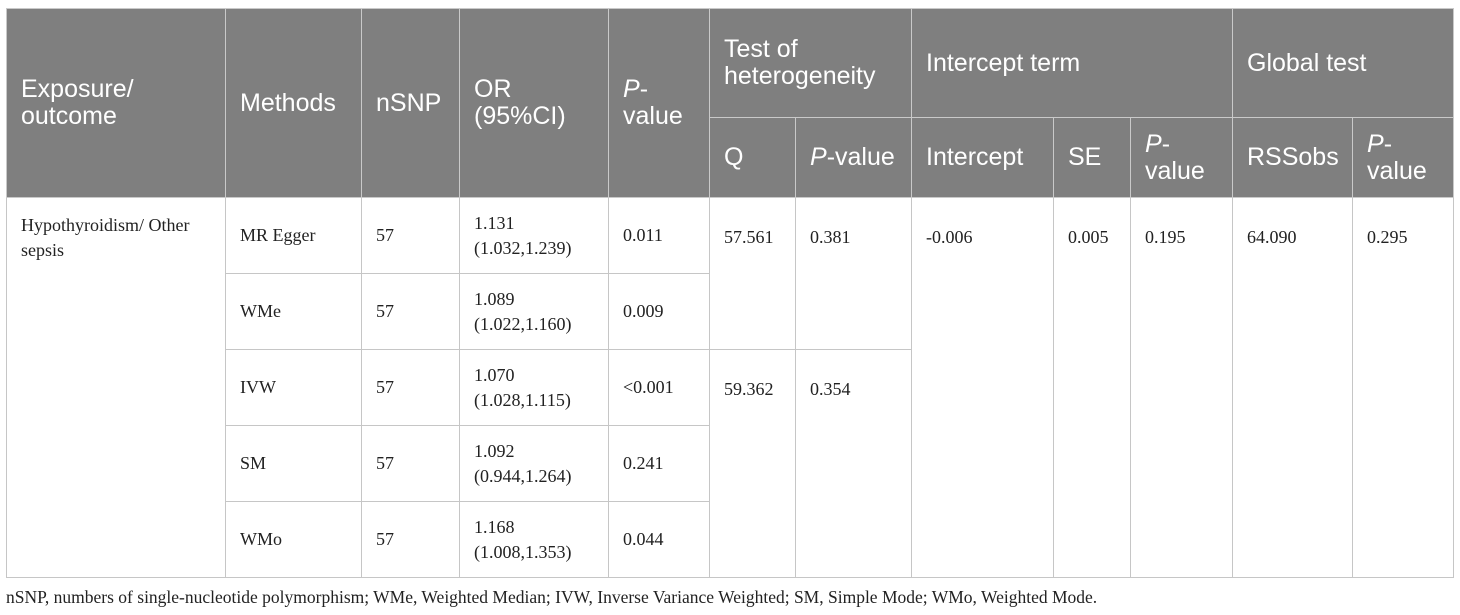  What do you see at coordinates (659, 387) in the screenshot?
I see `p-value-cell: <0.001` at bounding box center [659, 387].